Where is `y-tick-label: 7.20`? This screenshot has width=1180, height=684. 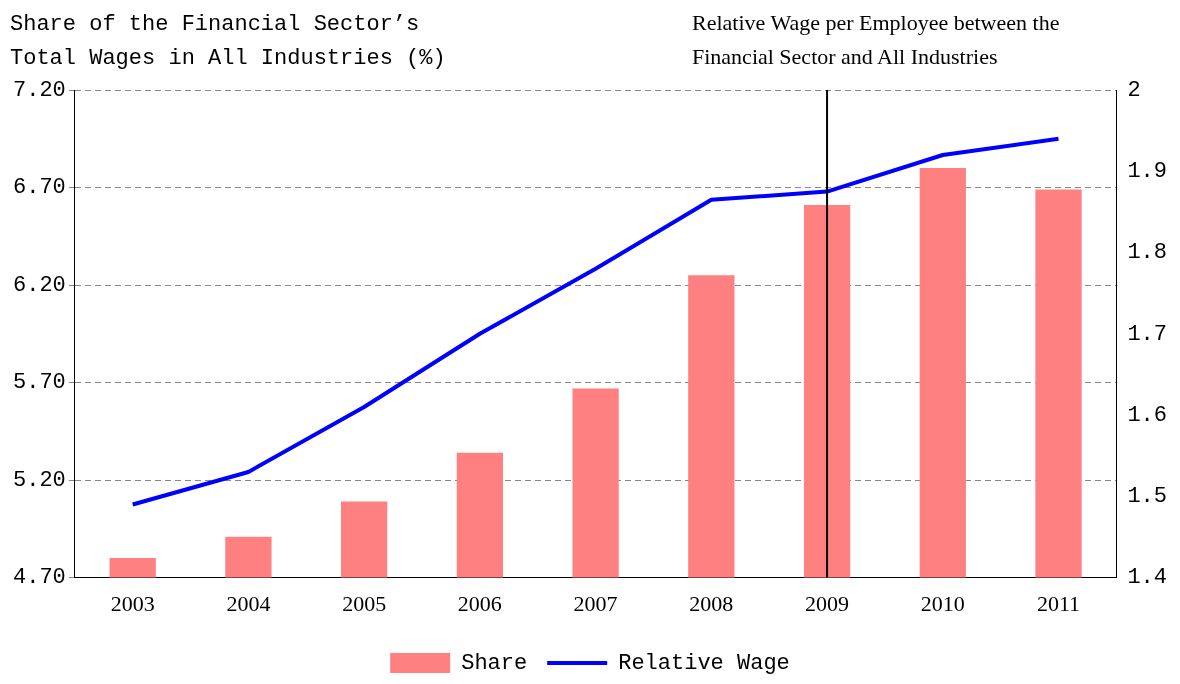 y-tick-label: 7.20 is located at coordinates (39, 90).